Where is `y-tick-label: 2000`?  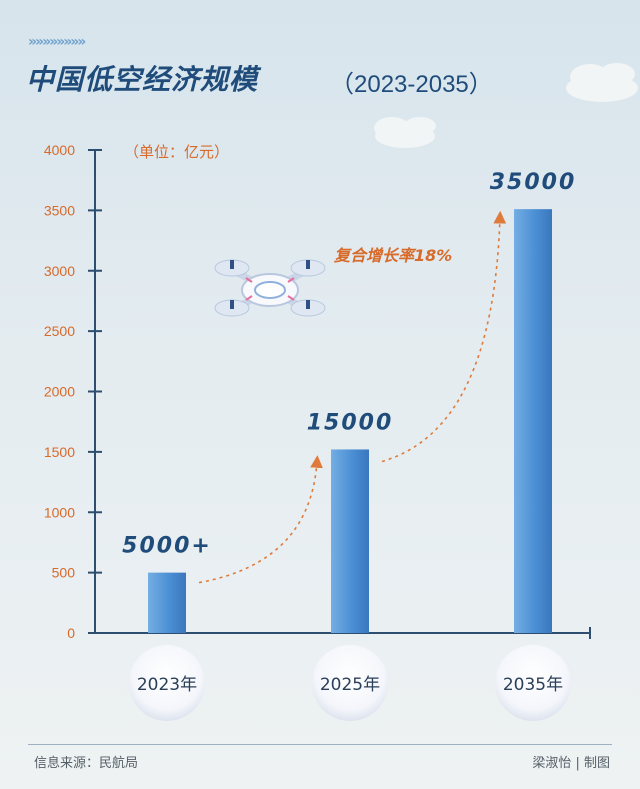 y-tick-label: 2000 is located at coordinates (59, 392).